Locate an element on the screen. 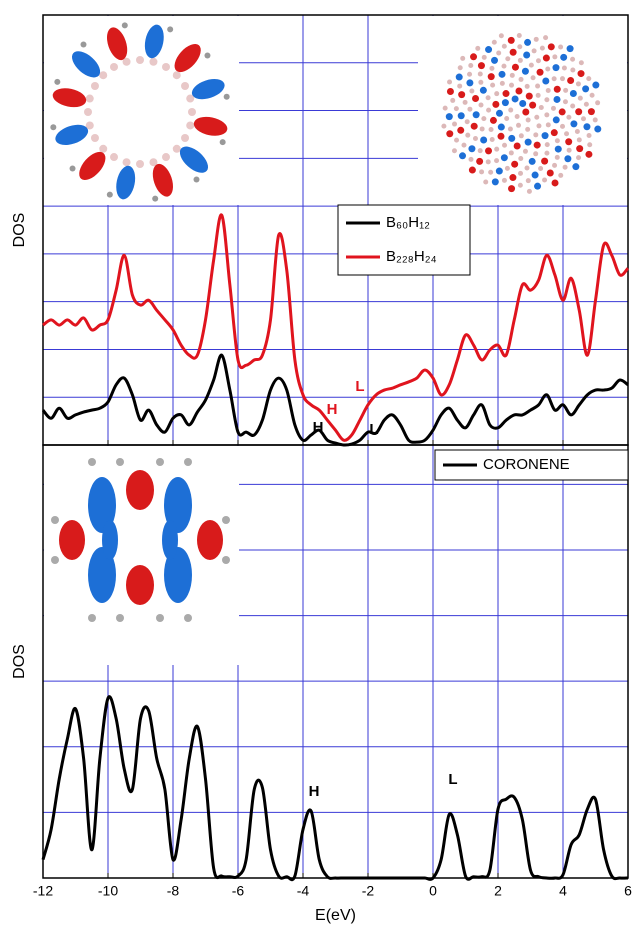 Image resolution: width=633 pixels, height=940 pixels. legend-label: CORONENE is located at coordinates (526, 464).